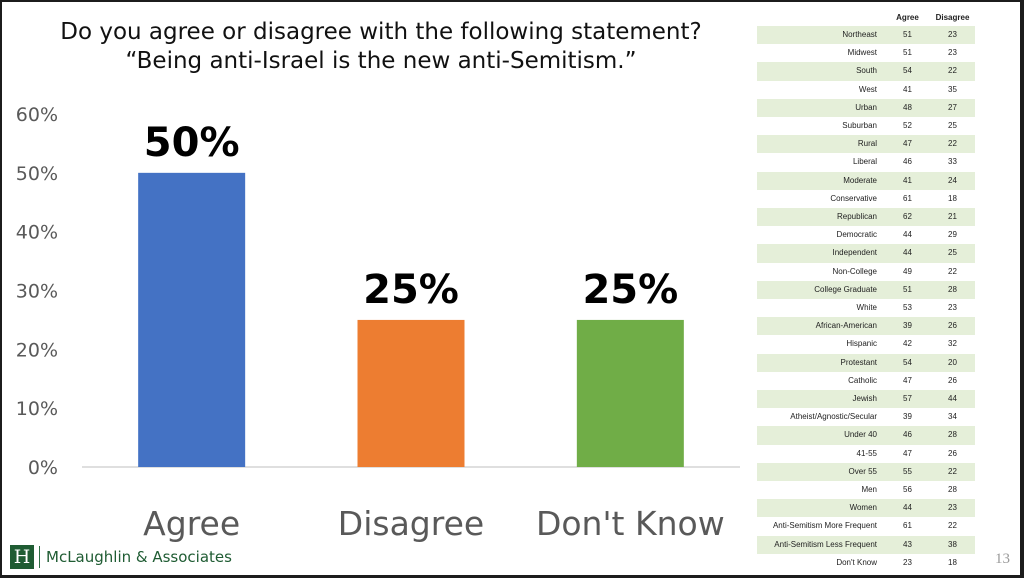  I want to click on crosstab-row: Atheist/Agnostic/Secular 39 34, so click(866, 417).